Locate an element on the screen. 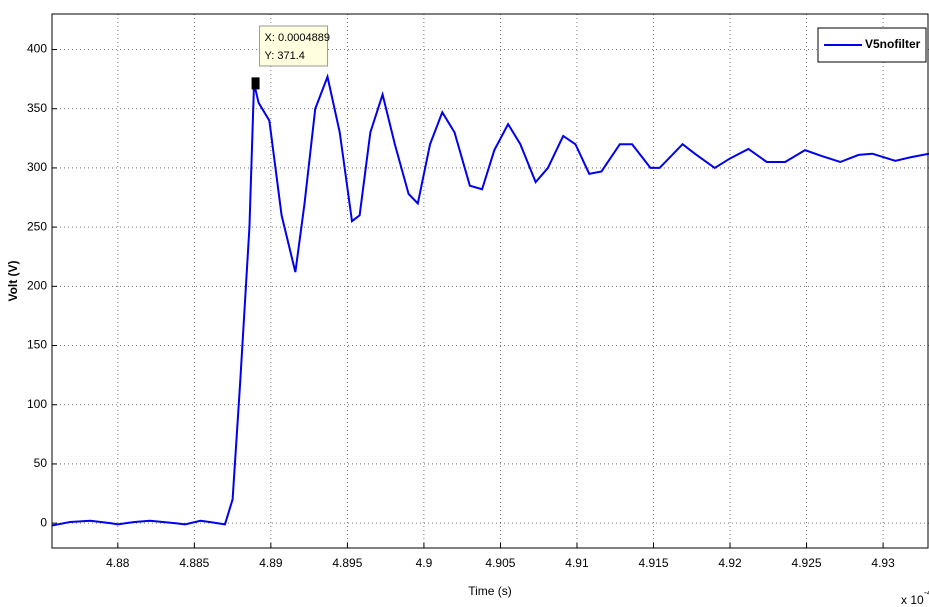  y-tick-label: 350 is located at coordinates (37, 108).